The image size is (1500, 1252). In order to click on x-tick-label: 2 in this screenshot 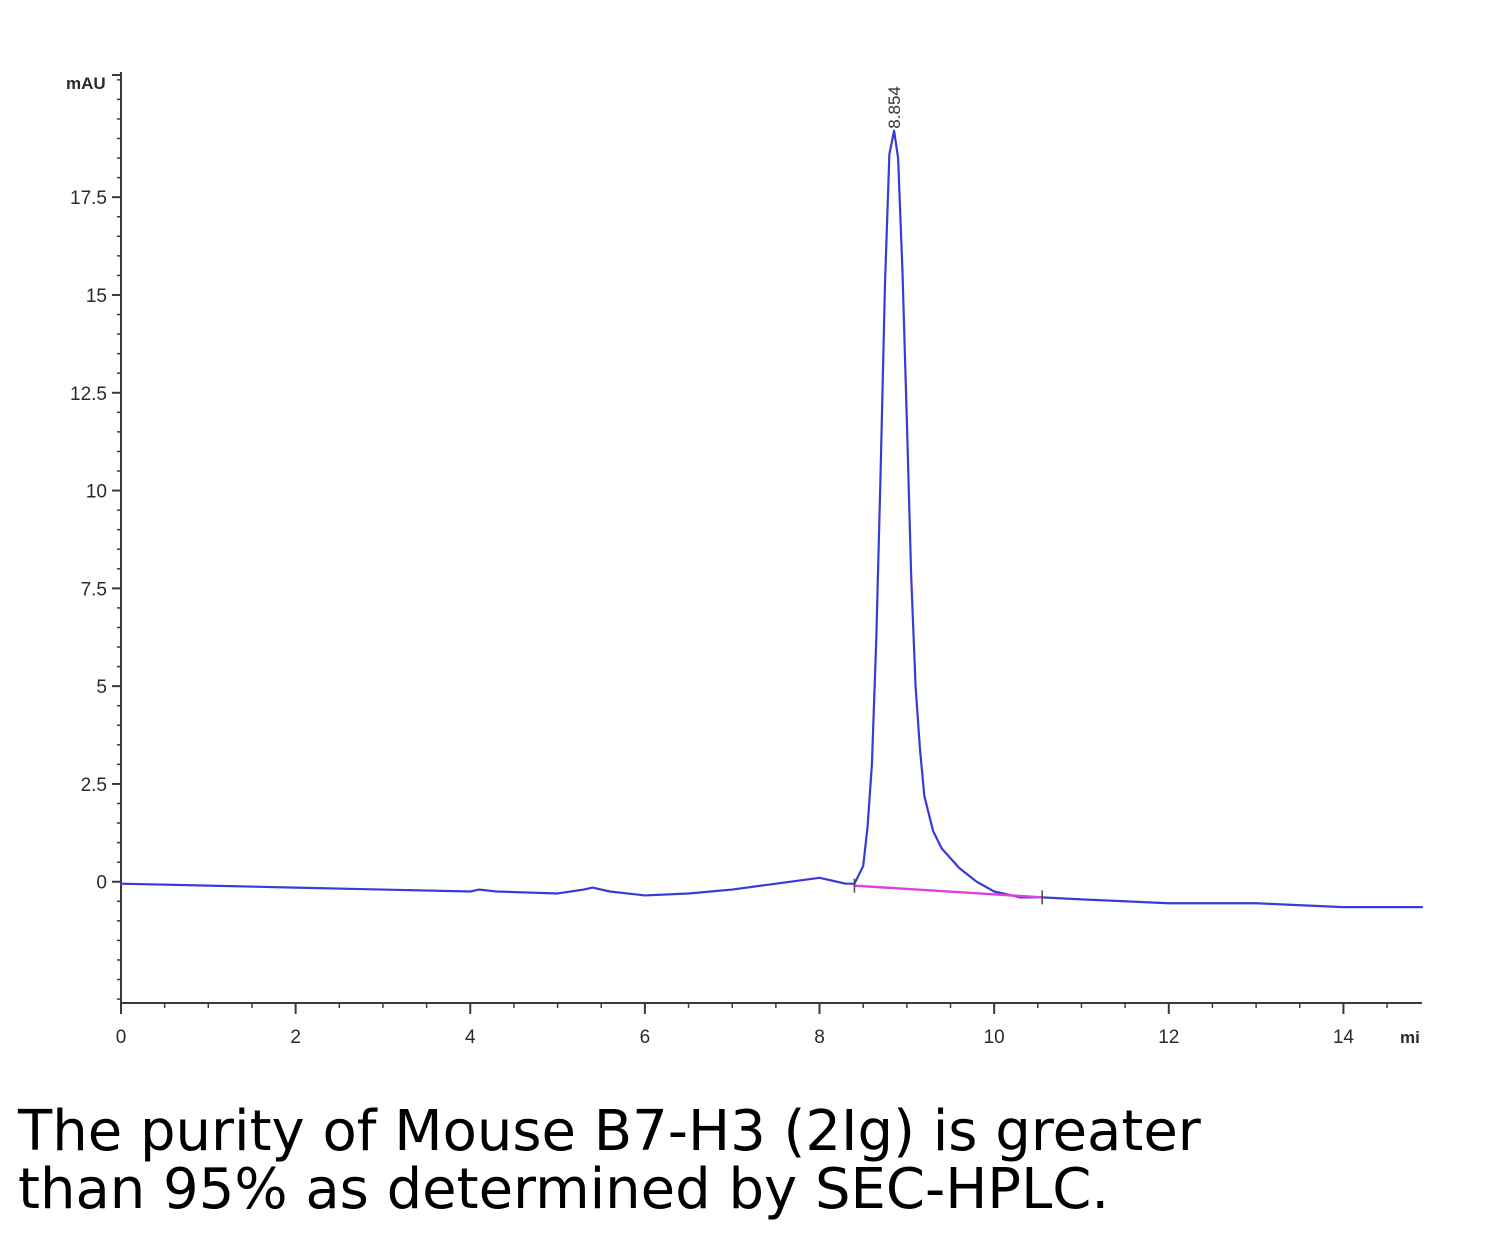, I will do `click(295, 1037)`.